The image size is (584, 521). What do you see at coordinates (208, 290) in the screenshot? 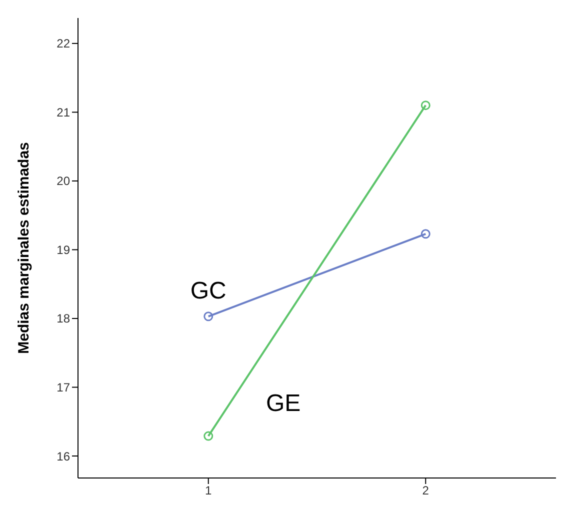
I see `series-label: GC` at bounding box center [208, 290].